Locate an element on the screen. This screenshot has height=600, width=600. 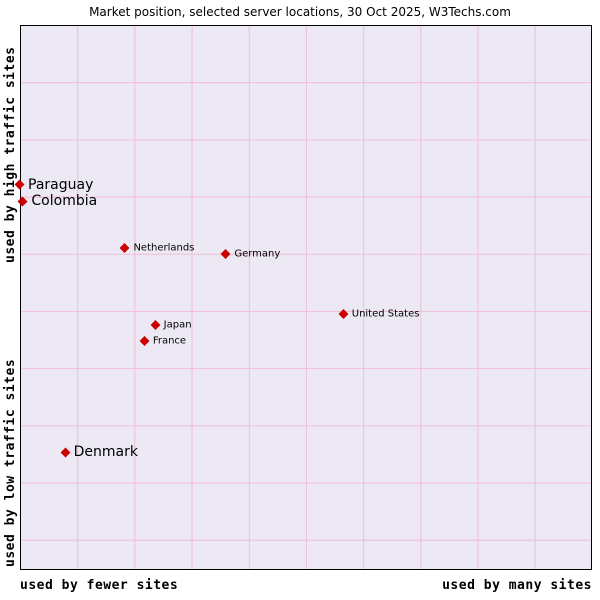
y-axis-label-high-traffic: used by high traffic sites is located at coordinates (10, 155).